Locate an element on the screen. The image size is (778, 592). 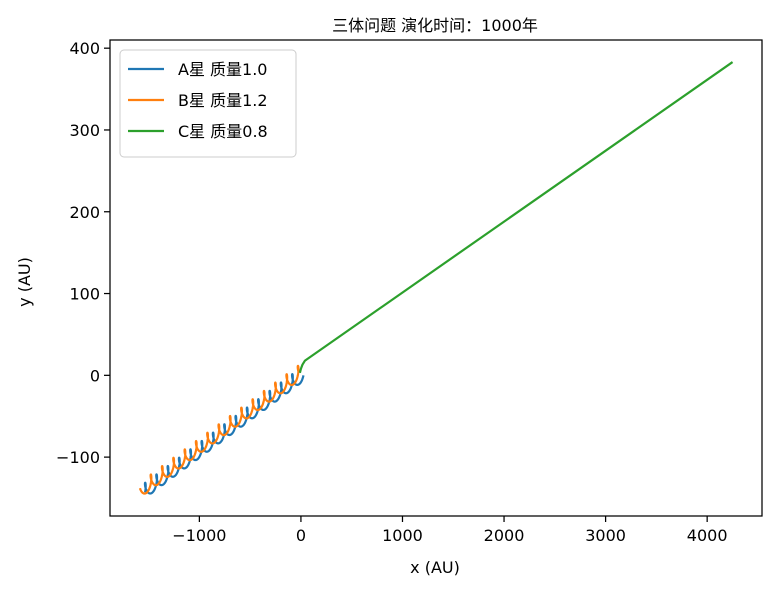
y-tick-label: 100 is located at coordinates (84, 294).